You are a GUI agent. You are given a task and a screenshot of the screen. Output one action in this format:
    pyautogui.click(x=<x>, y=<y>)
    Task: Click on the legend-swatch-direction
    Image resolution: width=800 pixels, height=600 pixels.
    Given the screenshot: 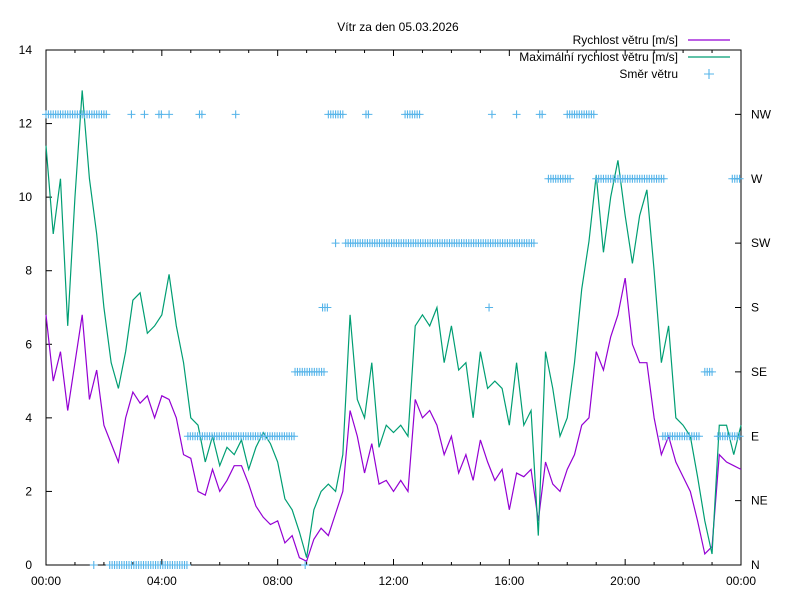 What is the action you would take?
    pyautogui.click(x=709, y=74)
    